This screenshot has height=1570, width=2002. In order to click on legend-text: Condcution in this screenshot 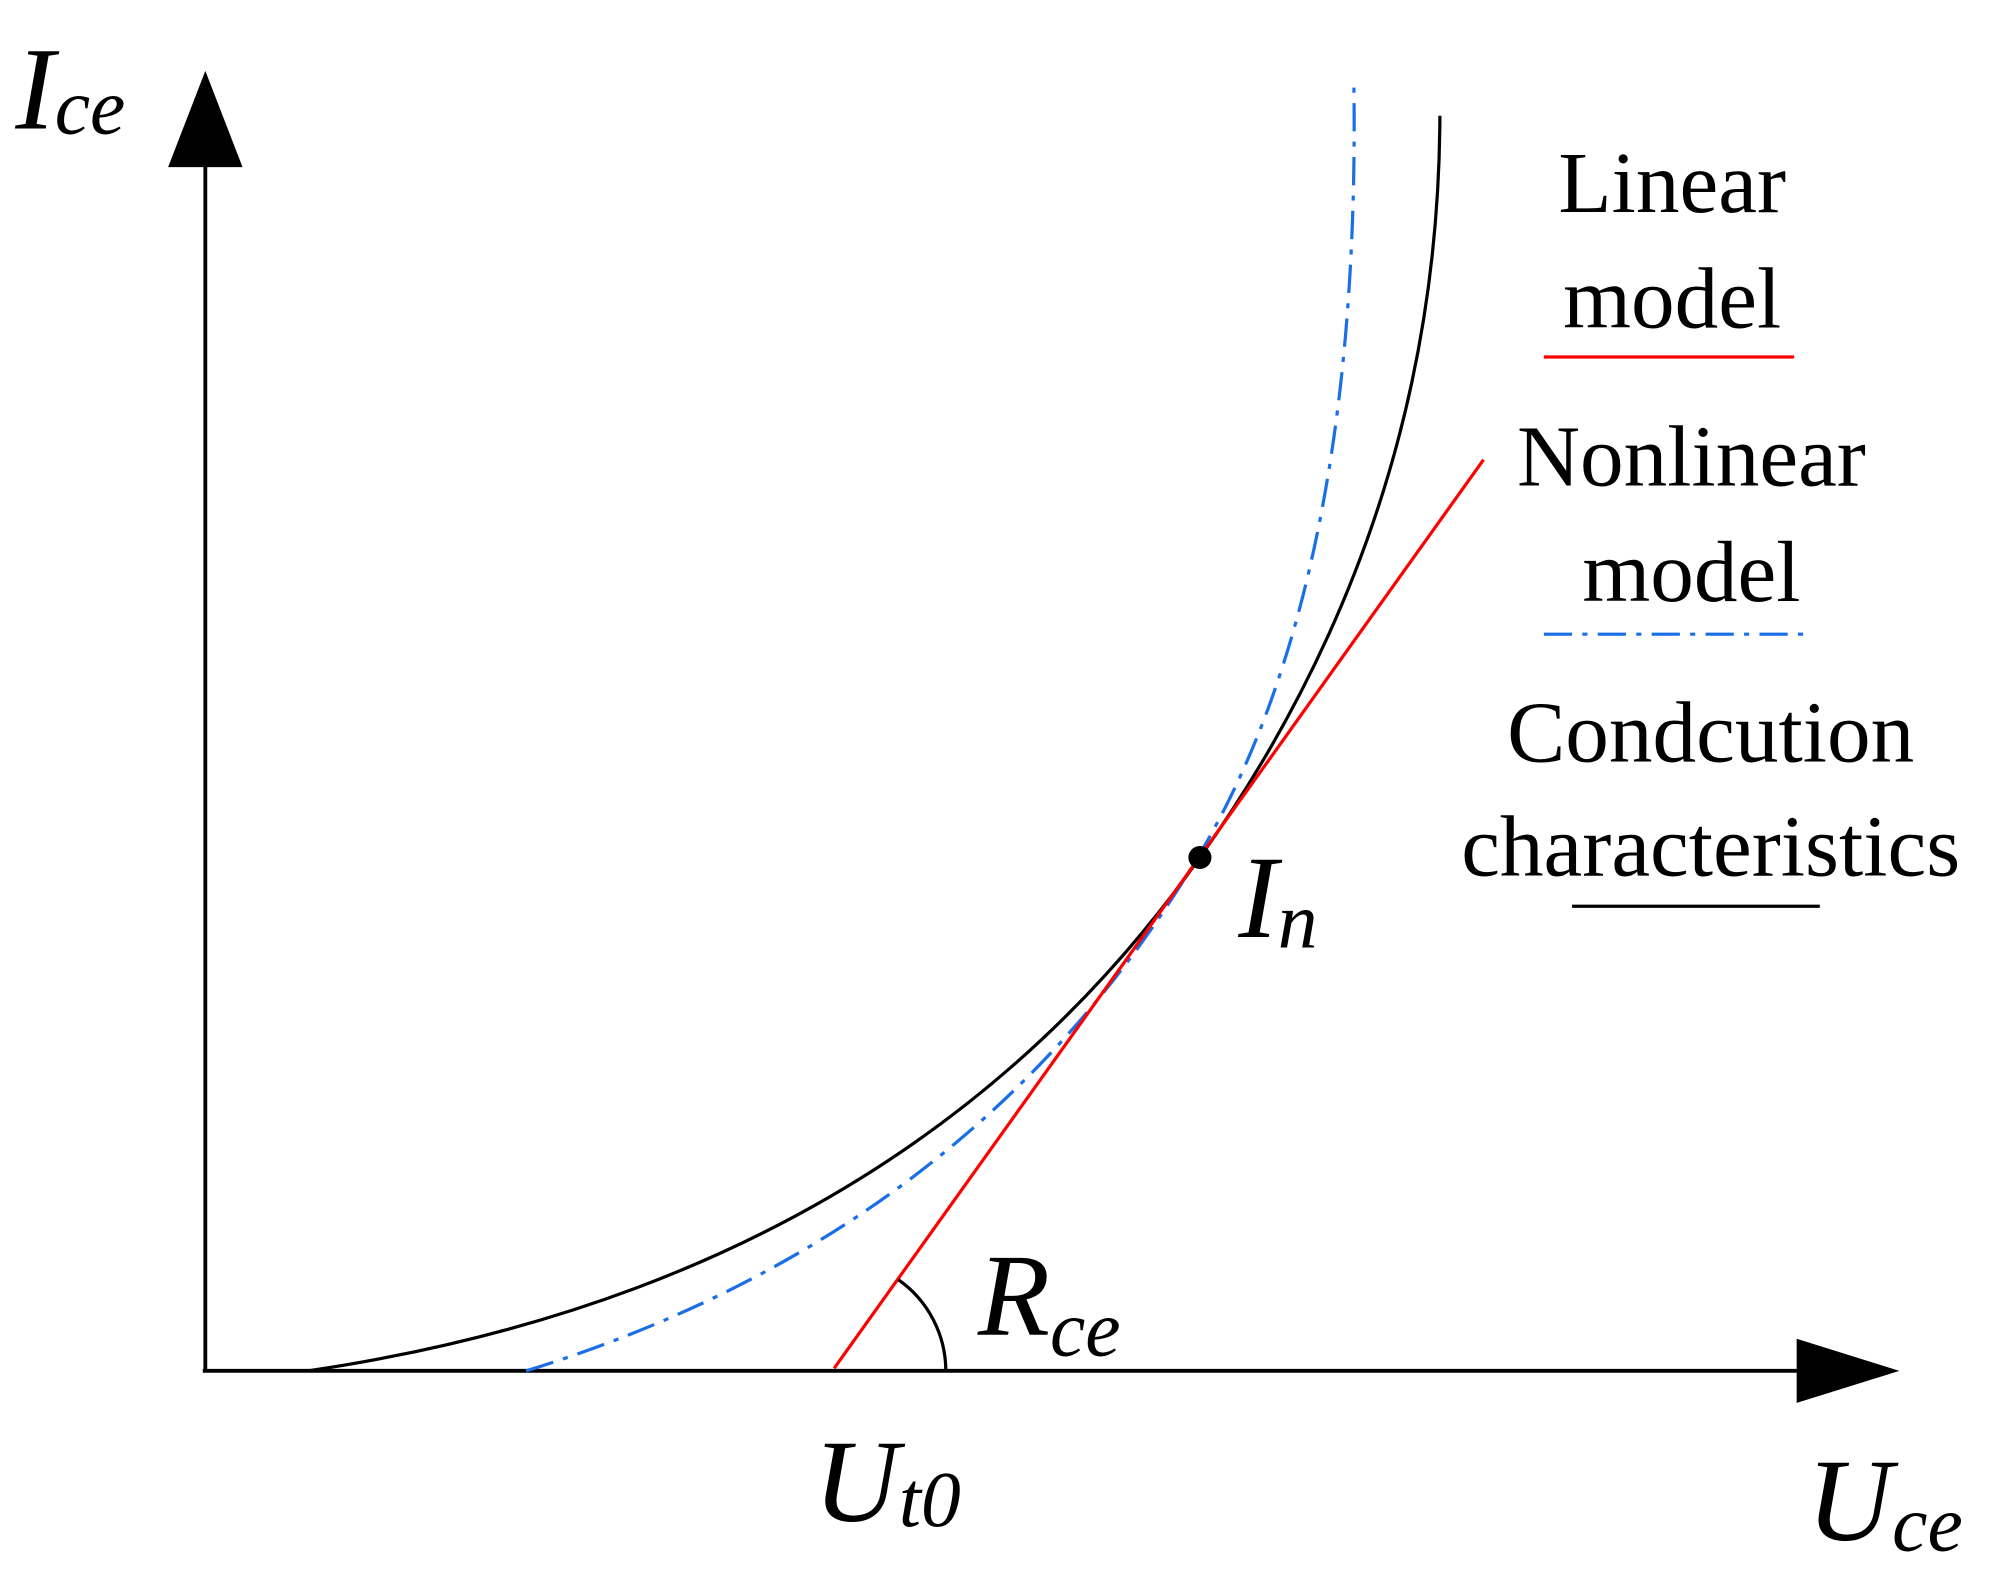, I will do `click(1710, 731)`.